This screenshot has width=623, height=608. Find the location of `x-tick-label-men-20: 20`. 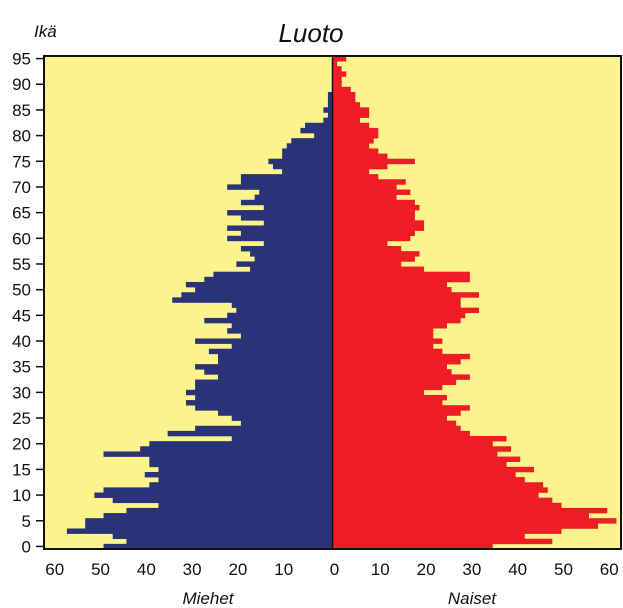

x-tick-label-men-20: 20 is located at coordinates (237, 569).